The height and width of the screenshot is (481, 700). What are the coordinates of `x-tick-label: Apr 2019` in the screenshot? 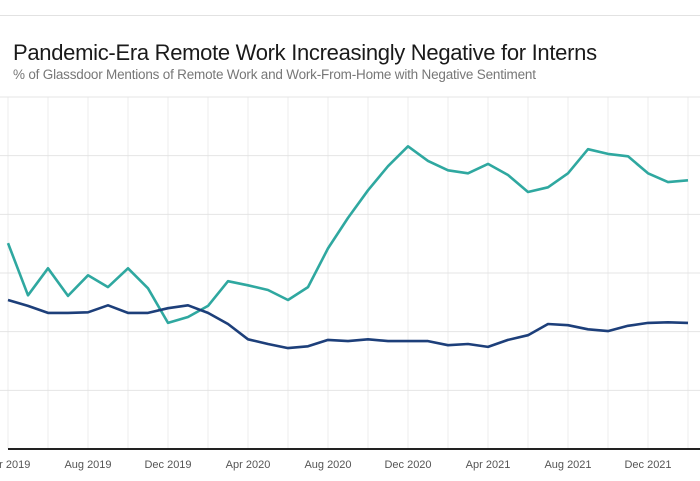 It's located at (15, 465).